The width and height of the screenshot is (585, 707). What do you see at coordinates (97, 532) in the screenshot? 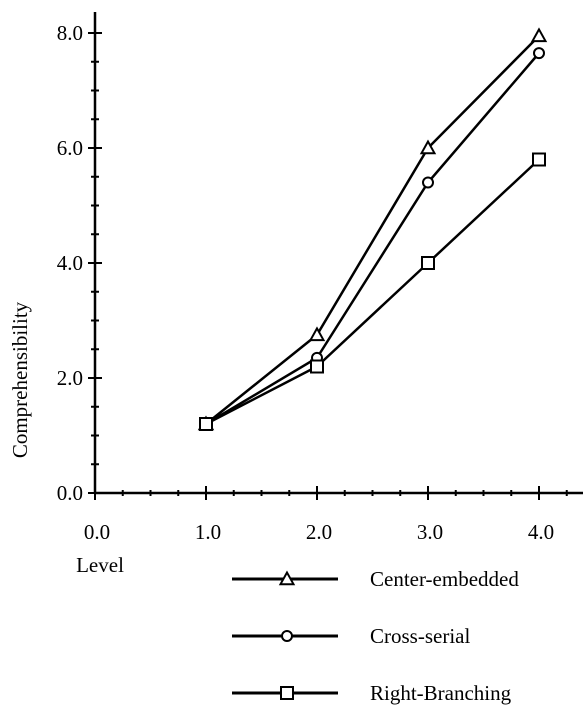
I see `x-tick-label: 0.0` at bounding box center [97, 532].